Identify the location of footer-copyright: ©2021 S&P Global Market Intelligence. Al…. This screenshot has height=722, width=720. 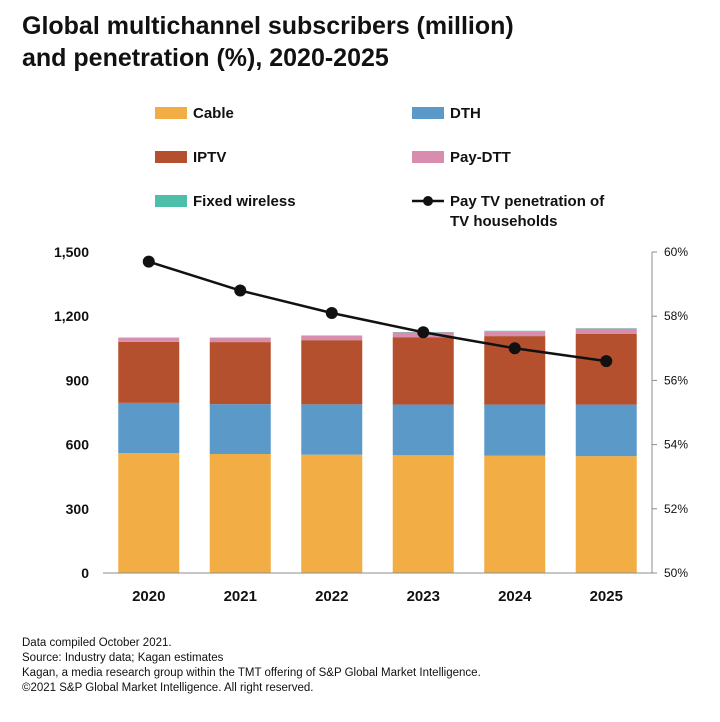
(168, 688).